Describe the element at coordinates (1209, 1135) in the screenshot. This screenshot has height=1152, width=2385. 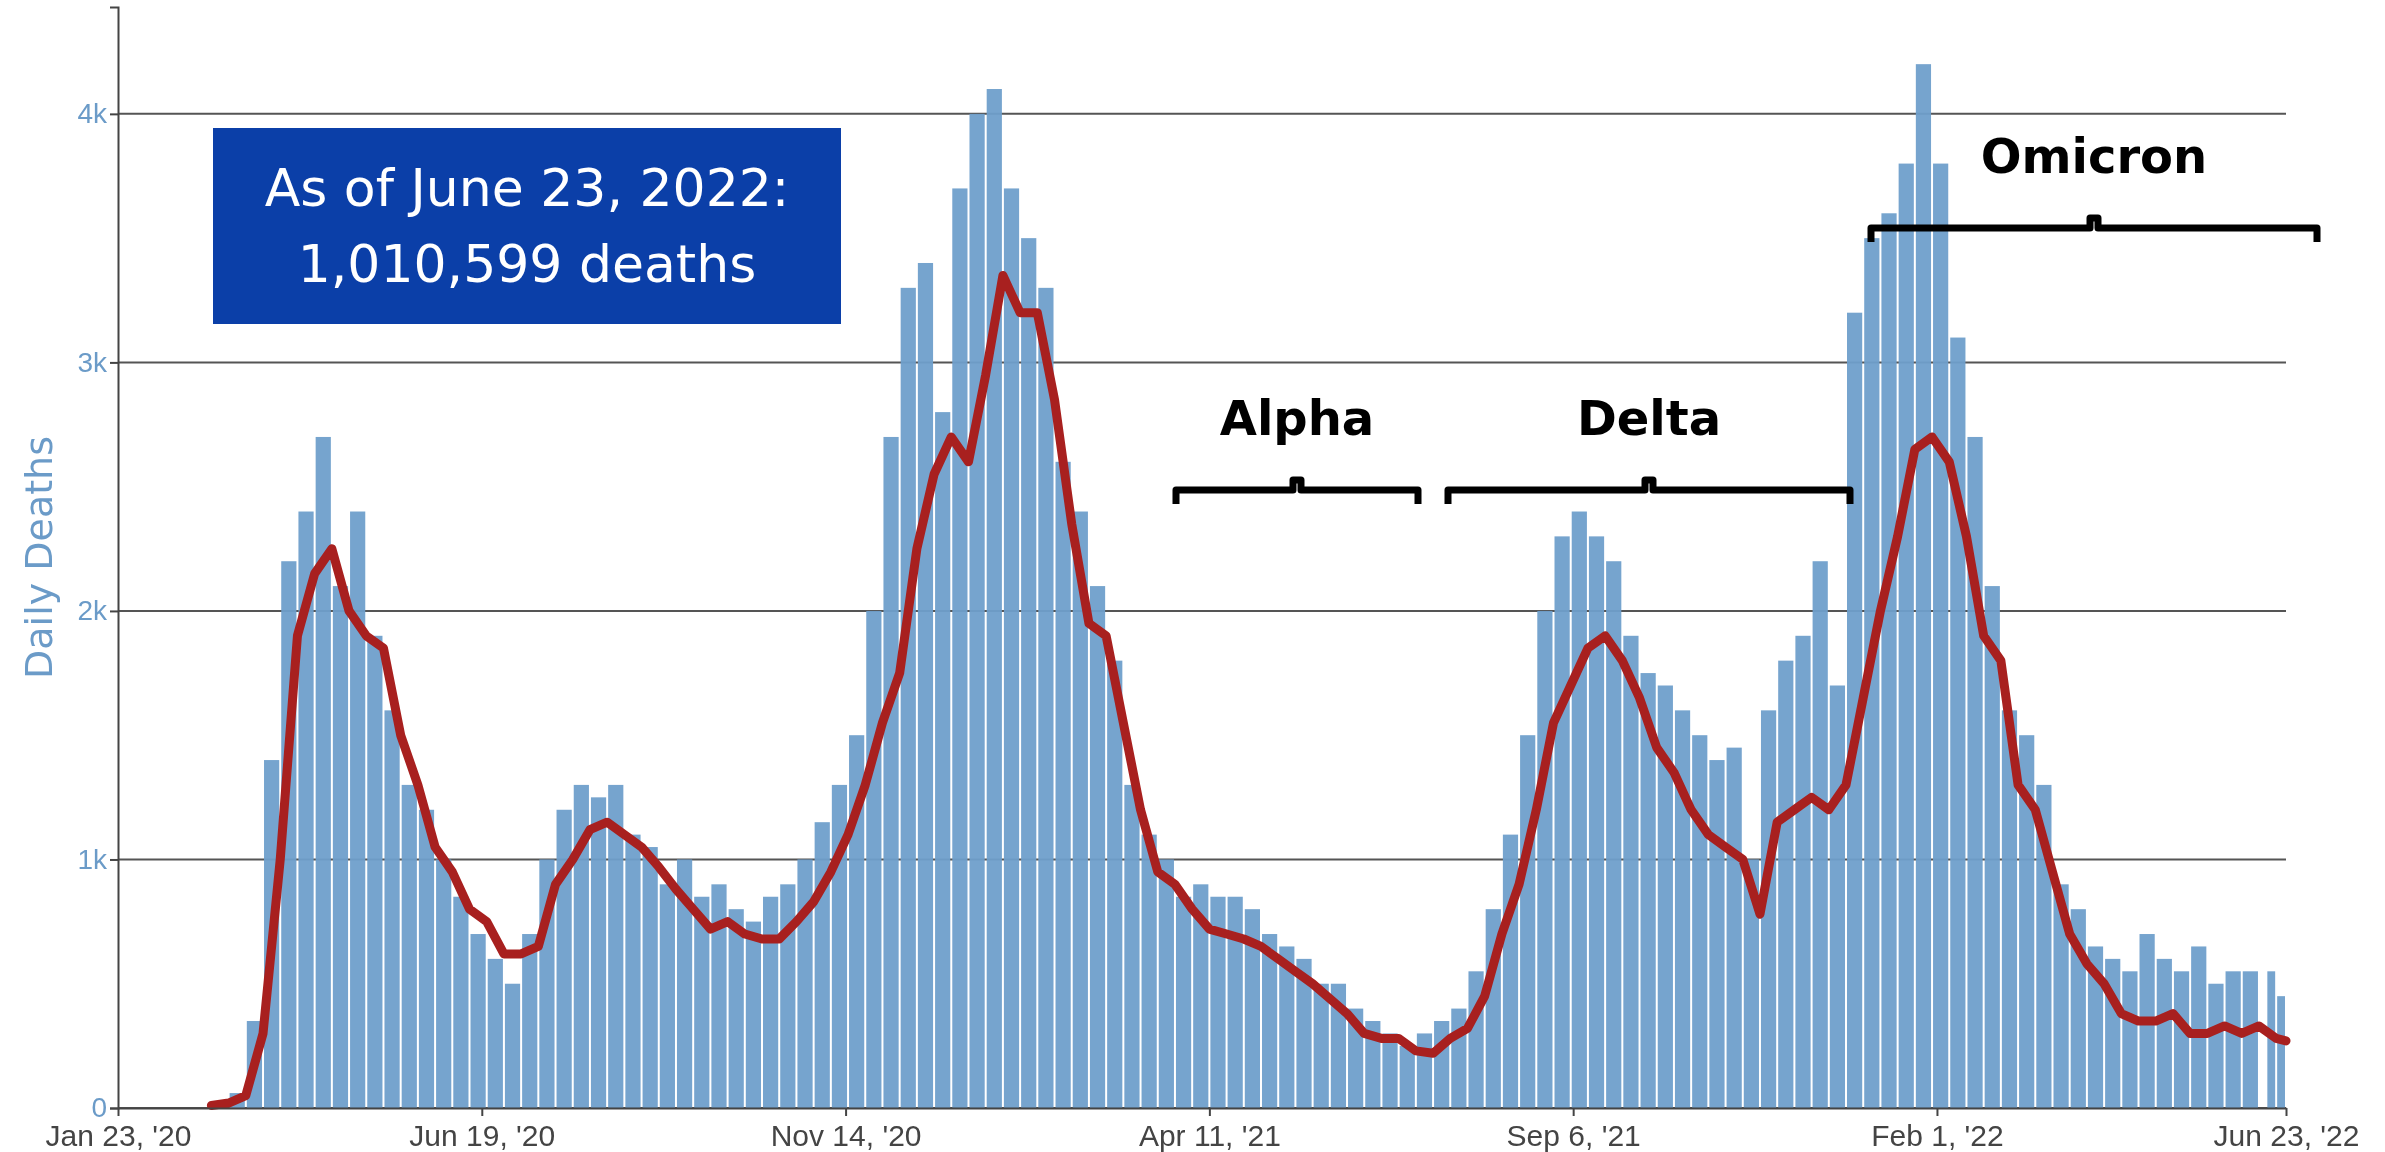
I see `x-tick-label: Apr 11, '21` at that location.